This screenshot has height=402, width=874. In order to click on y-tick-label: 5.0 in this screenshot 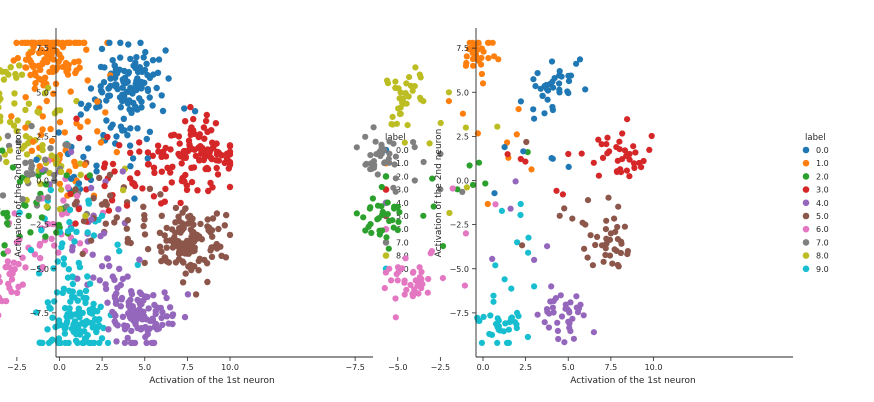, I will do `click(462, 92)`.